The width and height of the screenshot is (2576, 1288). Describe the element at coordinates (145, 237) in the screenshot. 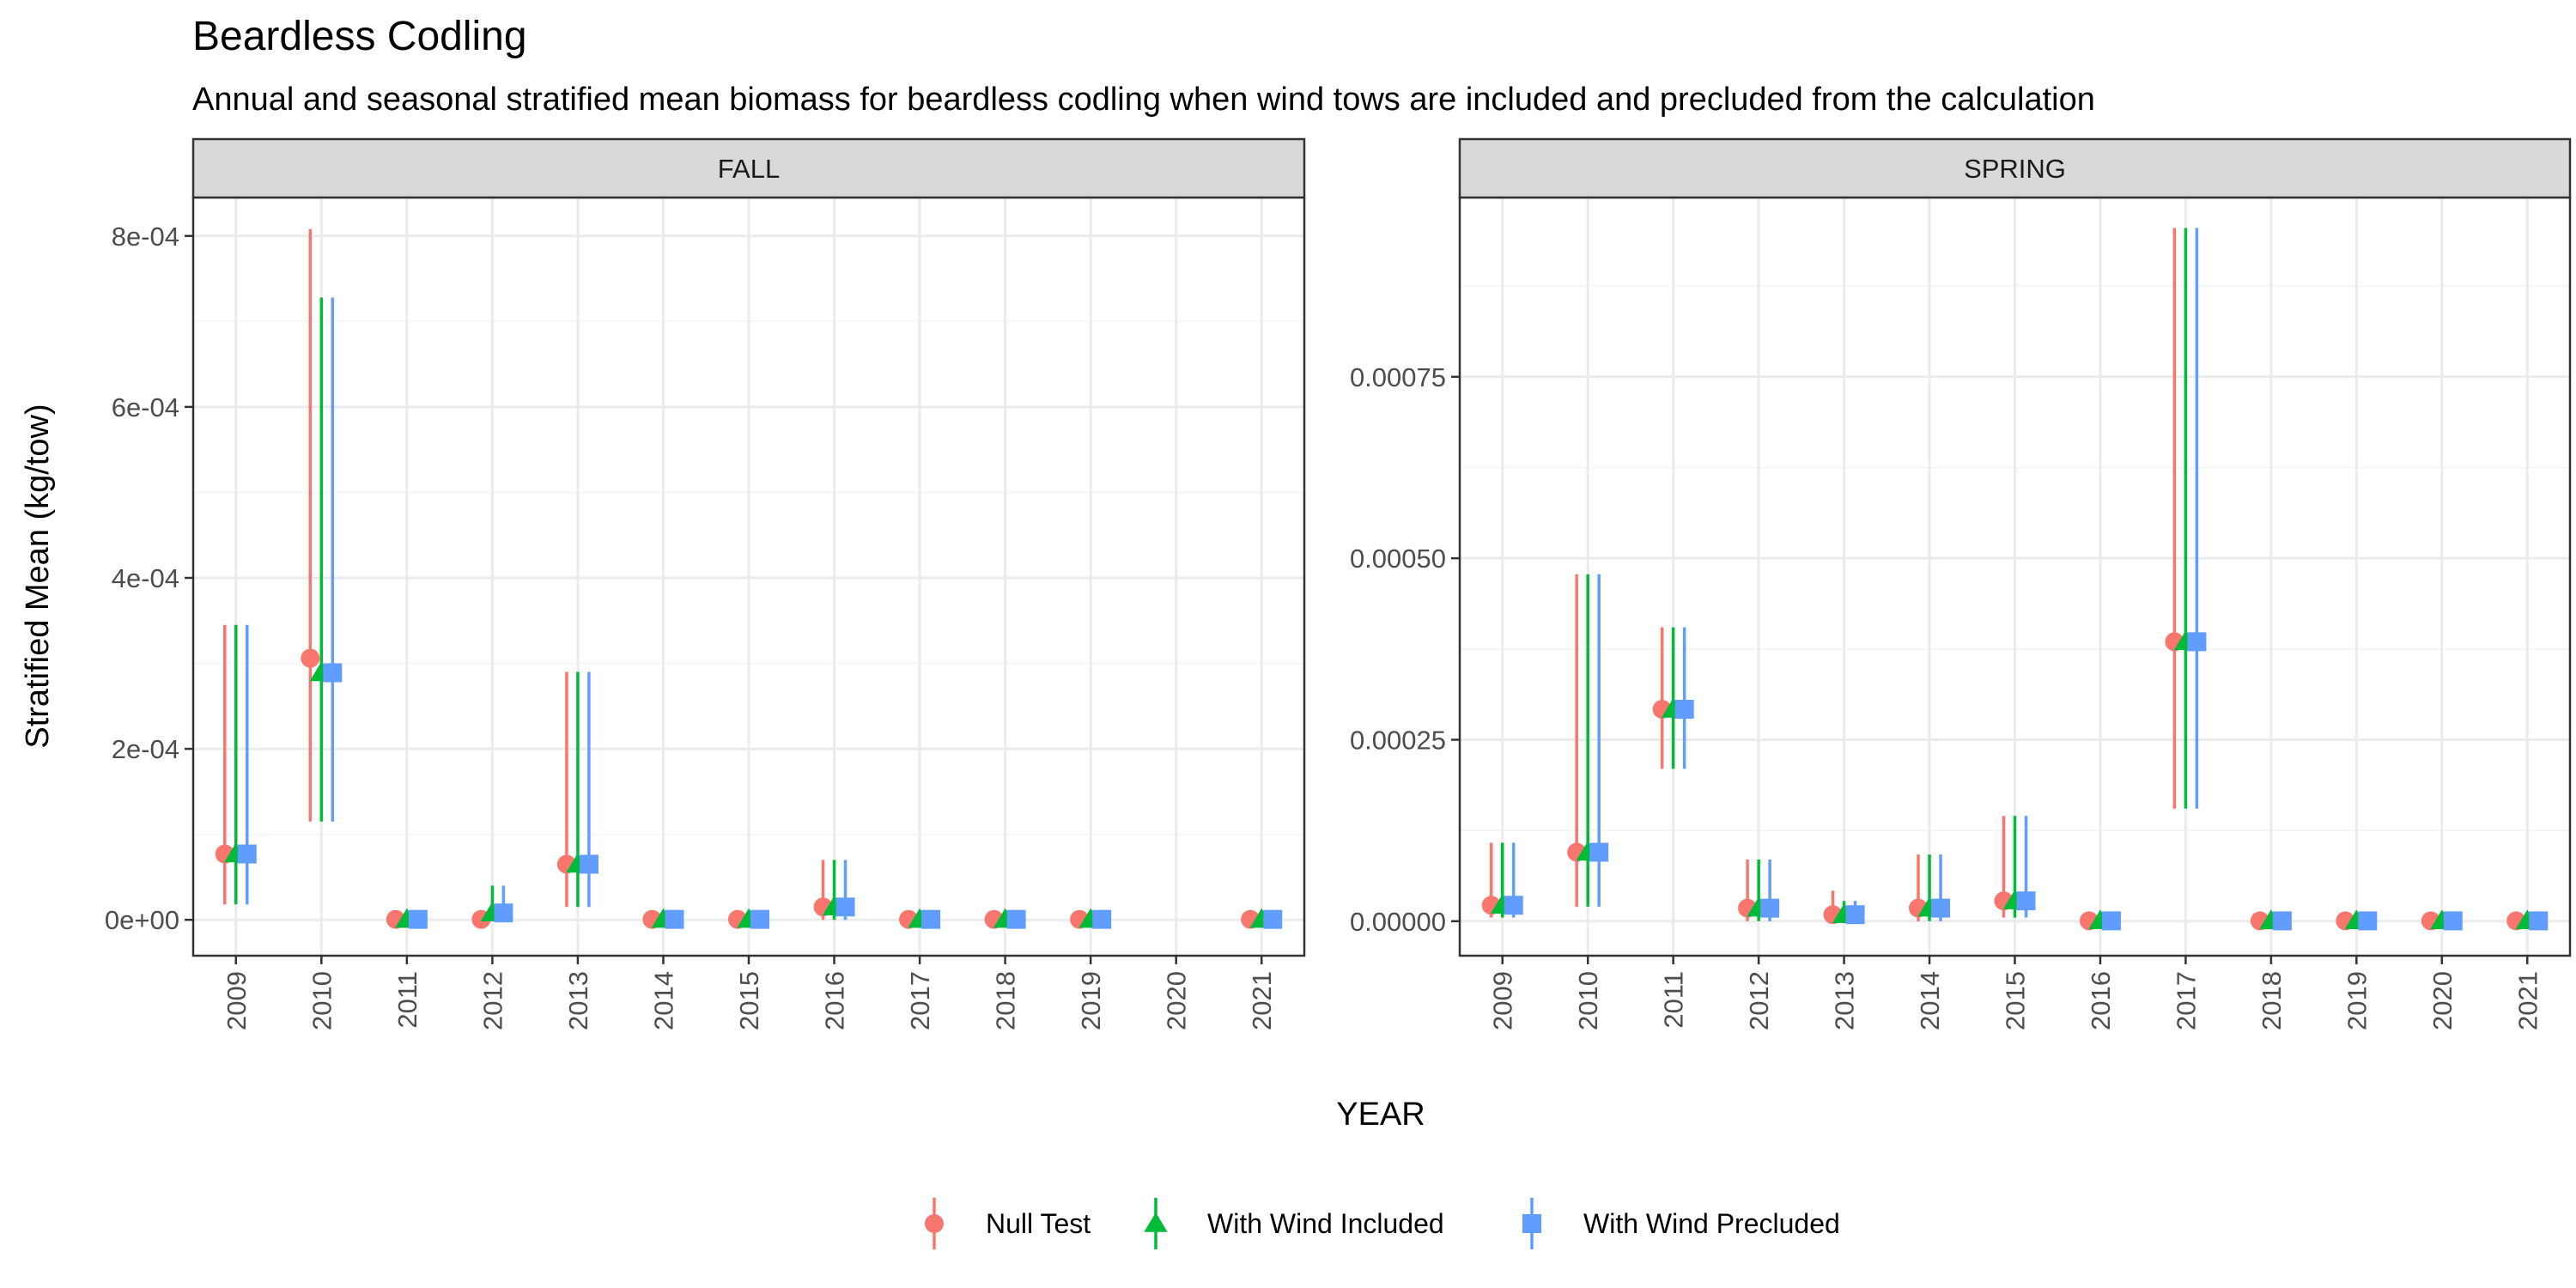

I see `y-tick-label: 8e-04` at that location.